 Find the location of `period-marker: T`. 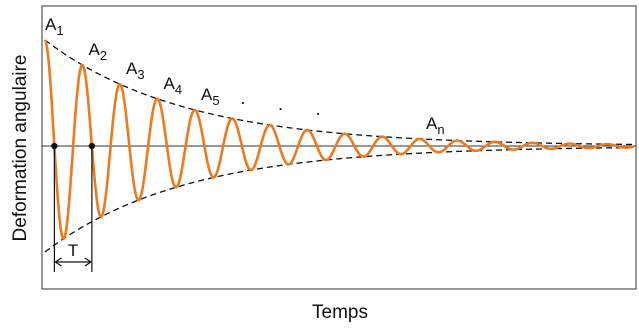

period-marker: T is located at coordinates (73, 207).